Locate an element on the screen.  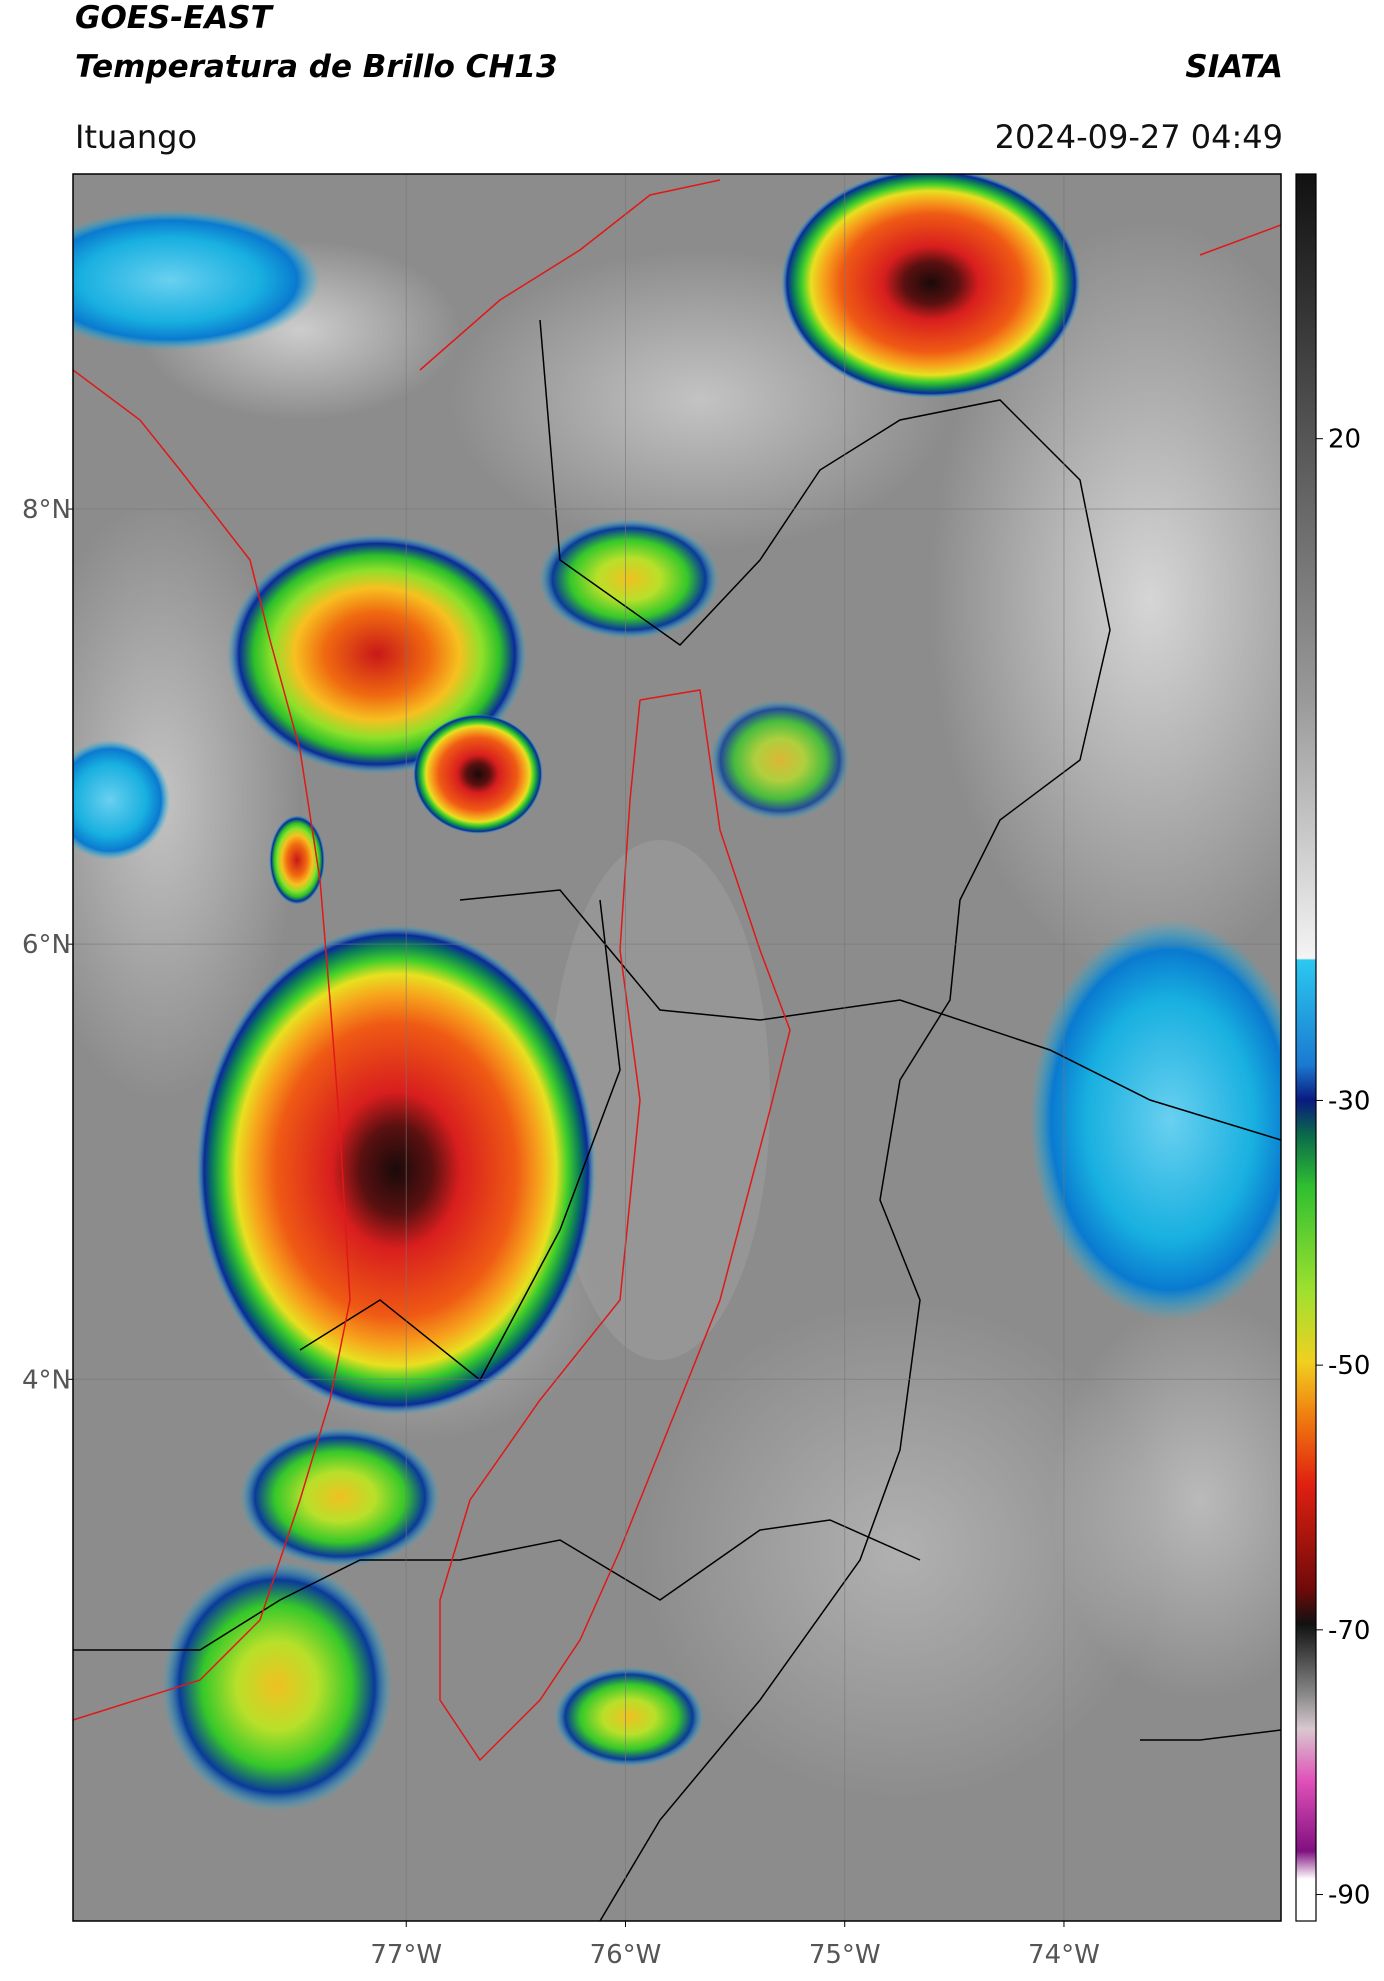
x-tick-label: 77°W is located at coordinates (406, 1955).